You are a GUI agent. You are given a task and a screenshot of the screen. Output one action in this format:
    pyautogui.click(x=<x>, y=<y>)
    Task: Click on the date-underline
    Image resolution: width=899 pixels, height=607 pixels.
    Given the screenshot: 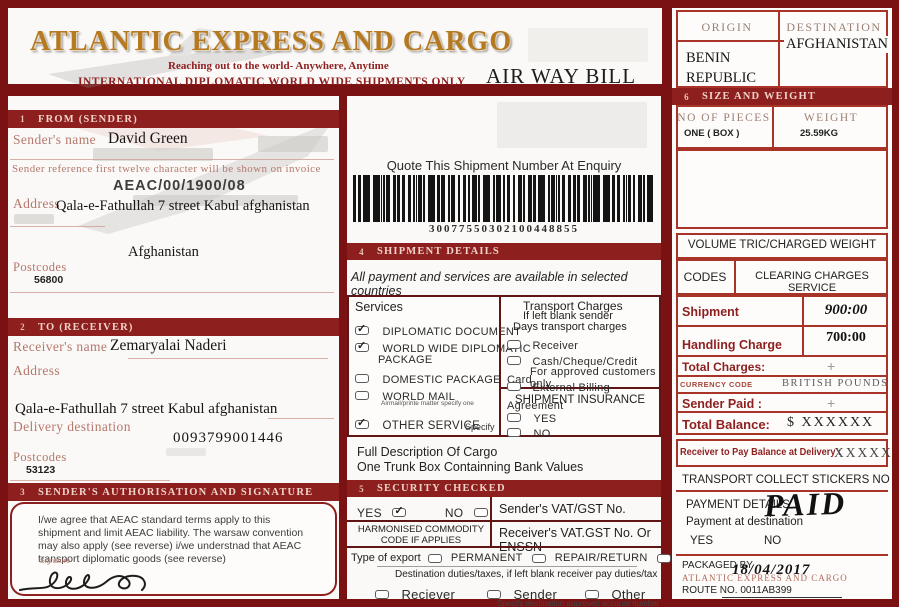 What is the action you would take?
    pyautogui.click(x=782, y=597)
    